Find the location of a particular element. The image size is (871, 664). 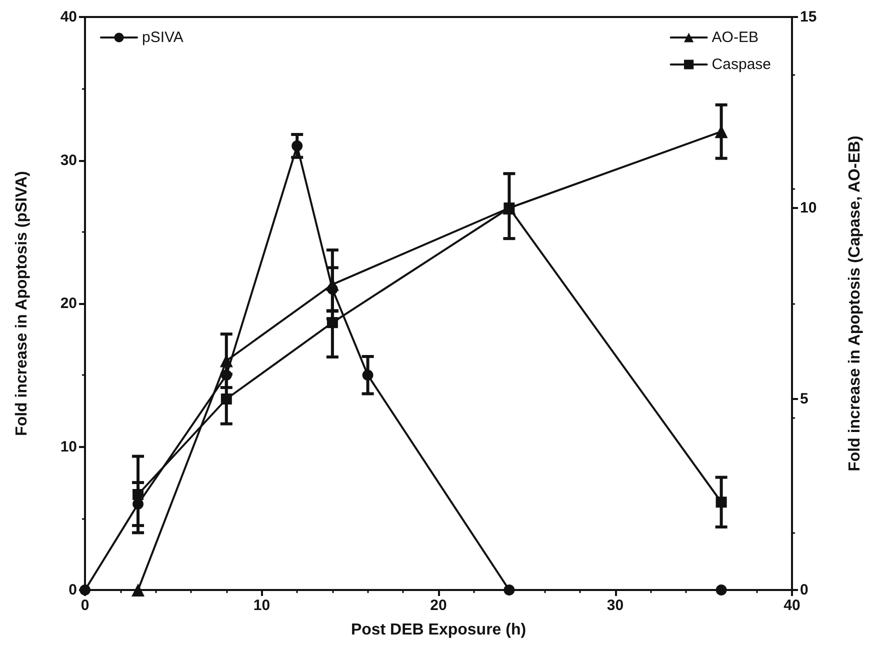

y2-tick-label: 15 is located at coordinates (808, 17).